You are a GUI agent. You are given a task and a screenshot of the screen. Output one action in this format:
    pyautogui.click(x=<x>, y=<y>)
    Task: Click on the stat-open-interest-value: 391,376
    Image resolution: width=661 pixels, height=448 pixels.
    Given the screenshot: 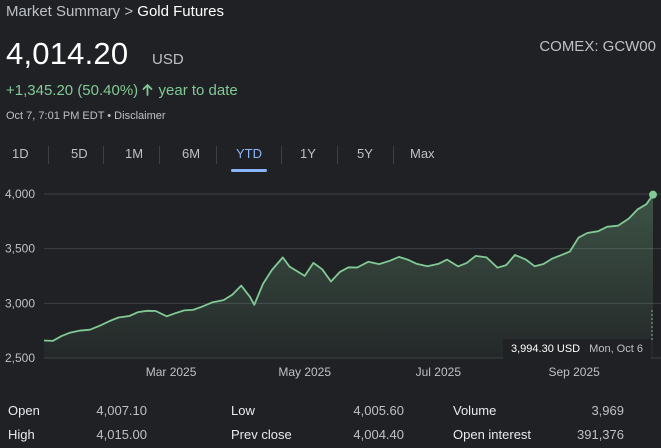 What is the action you would take?
    pyautogui.click(x=600, y=434)
    